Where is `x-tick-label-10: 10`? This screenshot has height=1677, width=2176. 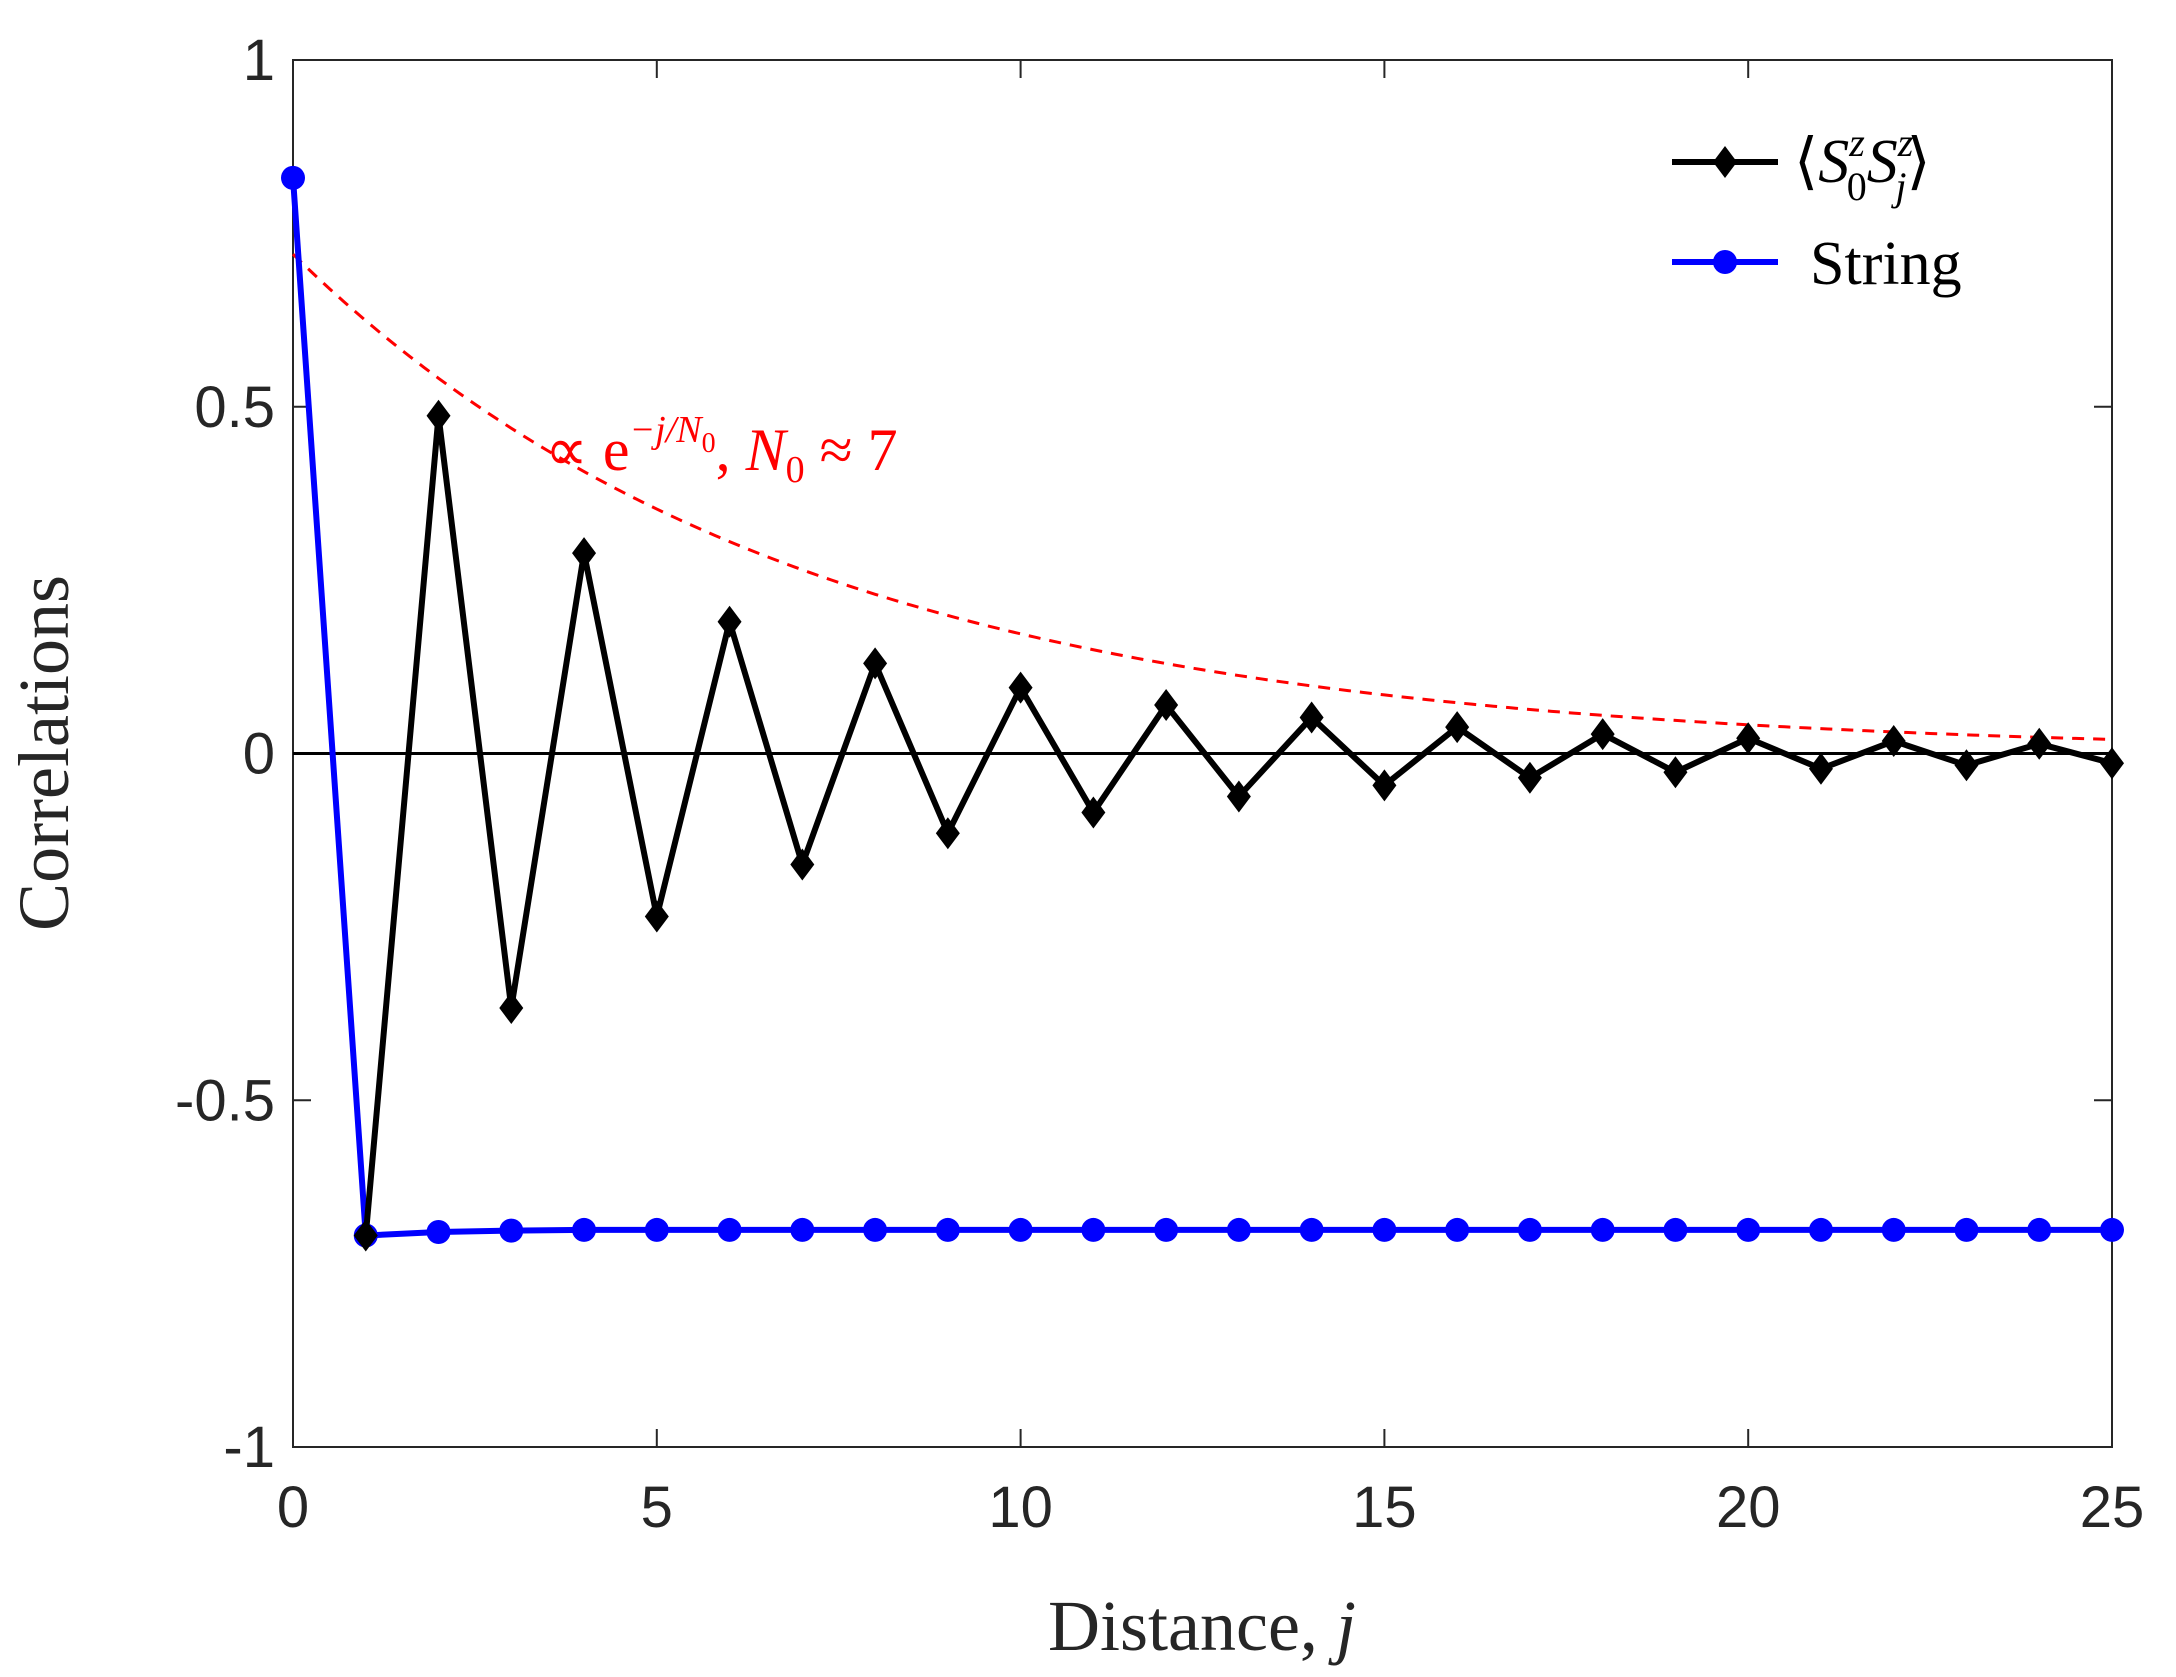 x-tick-label-10: 10 is located at coordinates (1020, 1507).